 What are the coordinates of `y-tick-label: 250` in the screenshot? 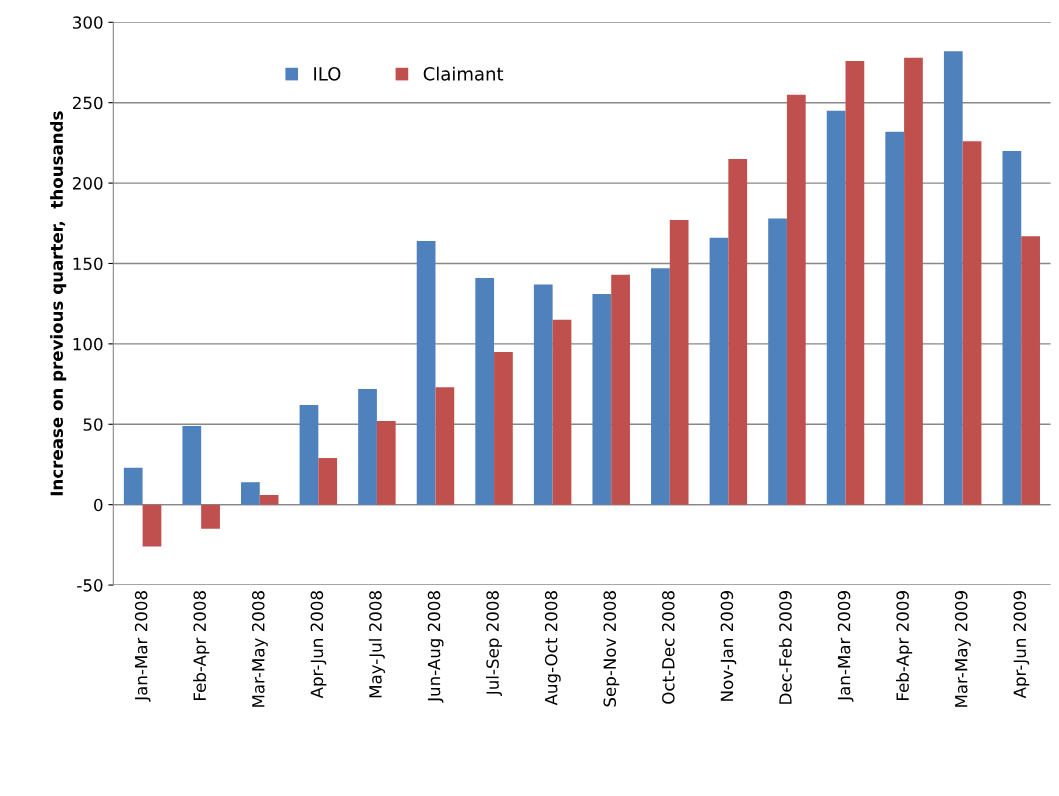 It's located at (88, 103).